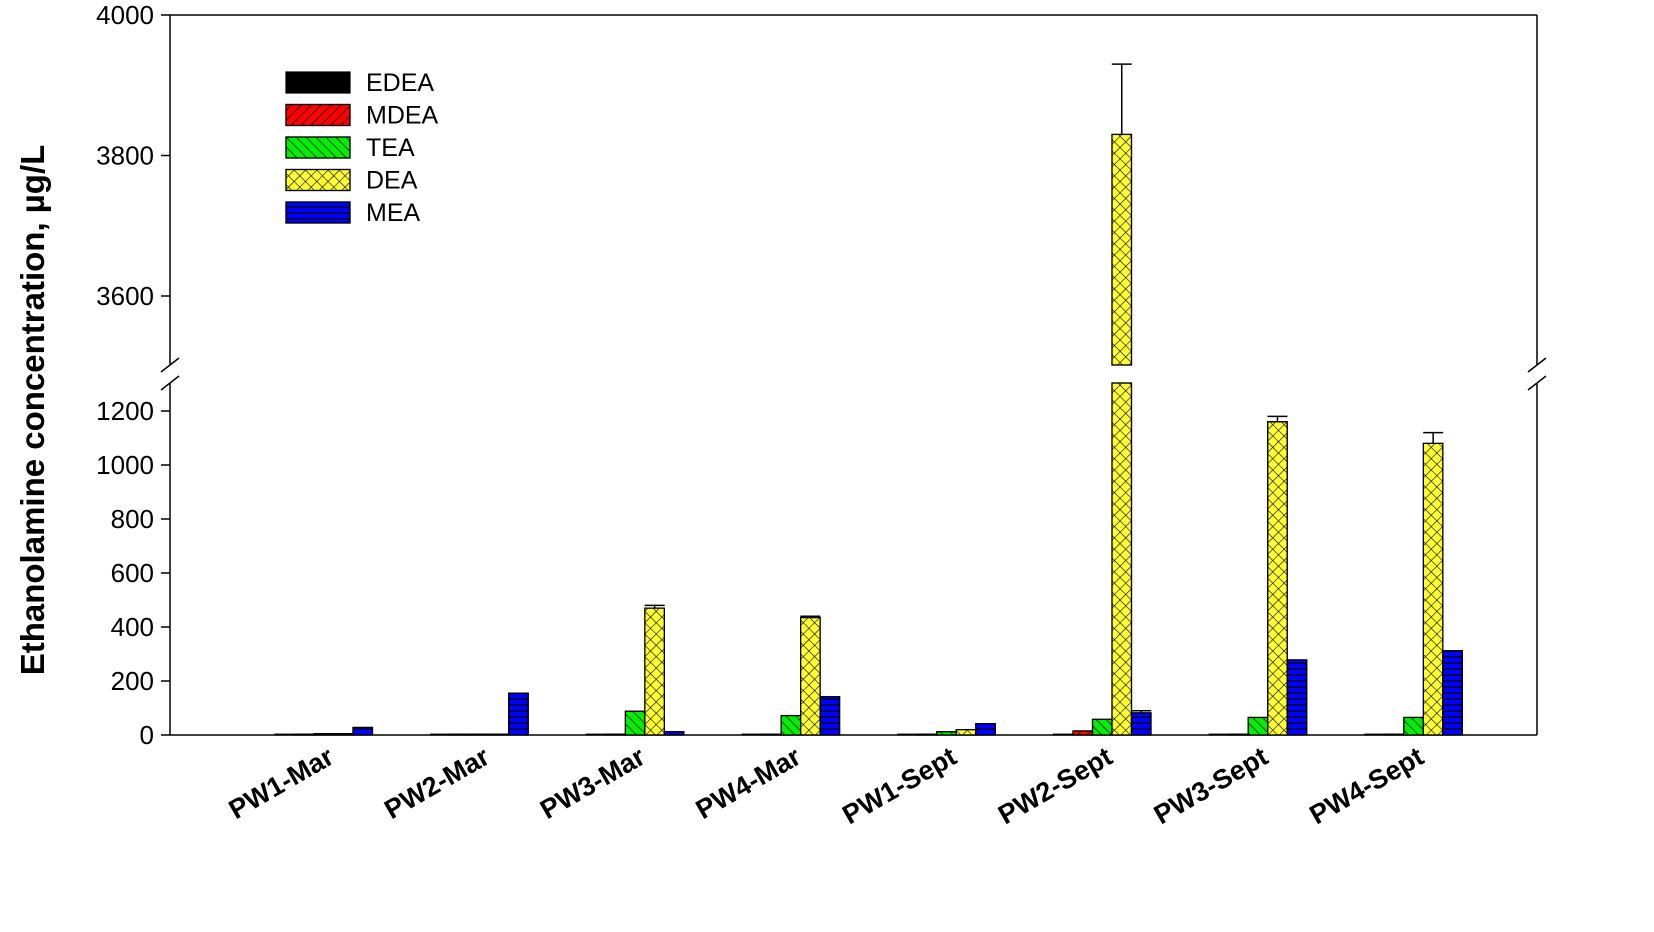  What do you see at coordinates (318, 115) in the screenshot?
I see `legend-swatch-pattern-mdea` at bounding box center [318, 115].